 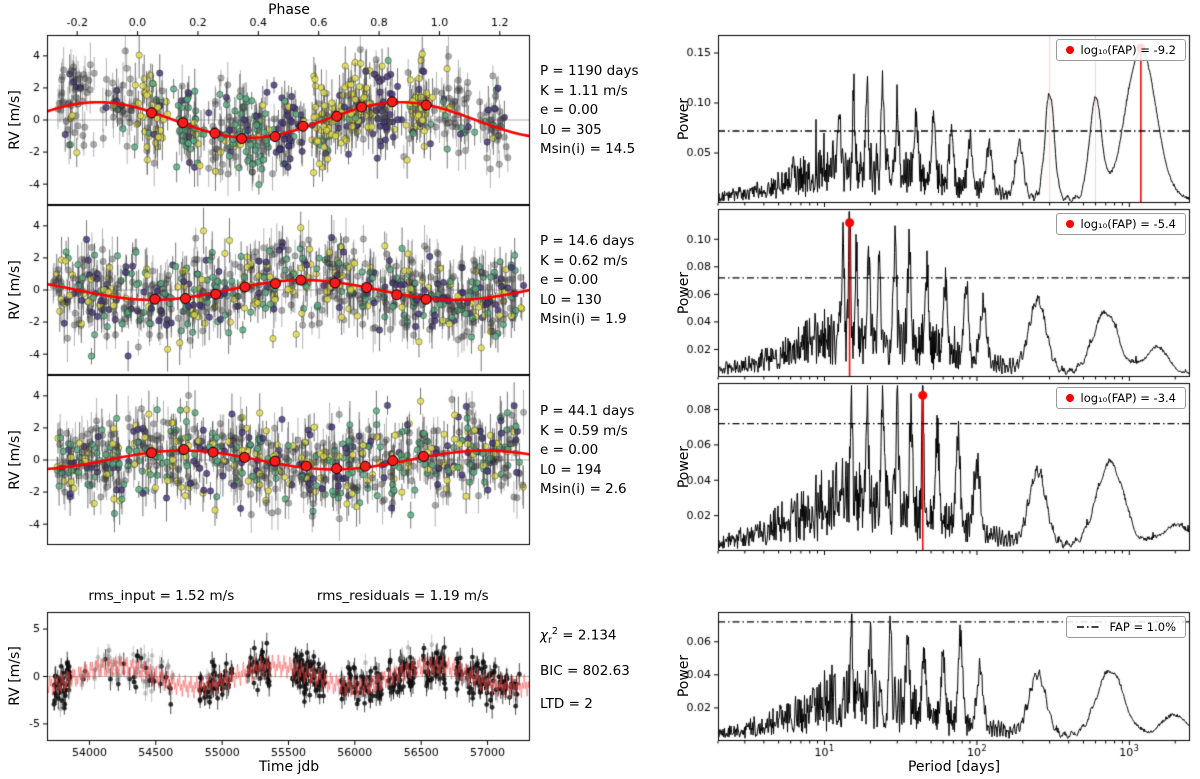 I want to click on legend-periodogram-4: FAP = 1.0%, so click(x=1126, y=627).